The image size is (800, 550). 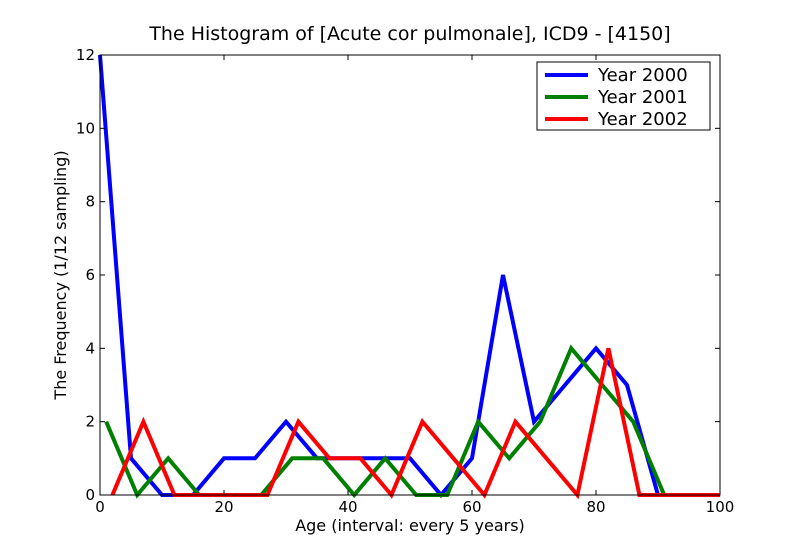 What do you see at coordinates (90, 422) in the screenshot?
I see `y-tick-label: 2` at bounding box center [90, 422].